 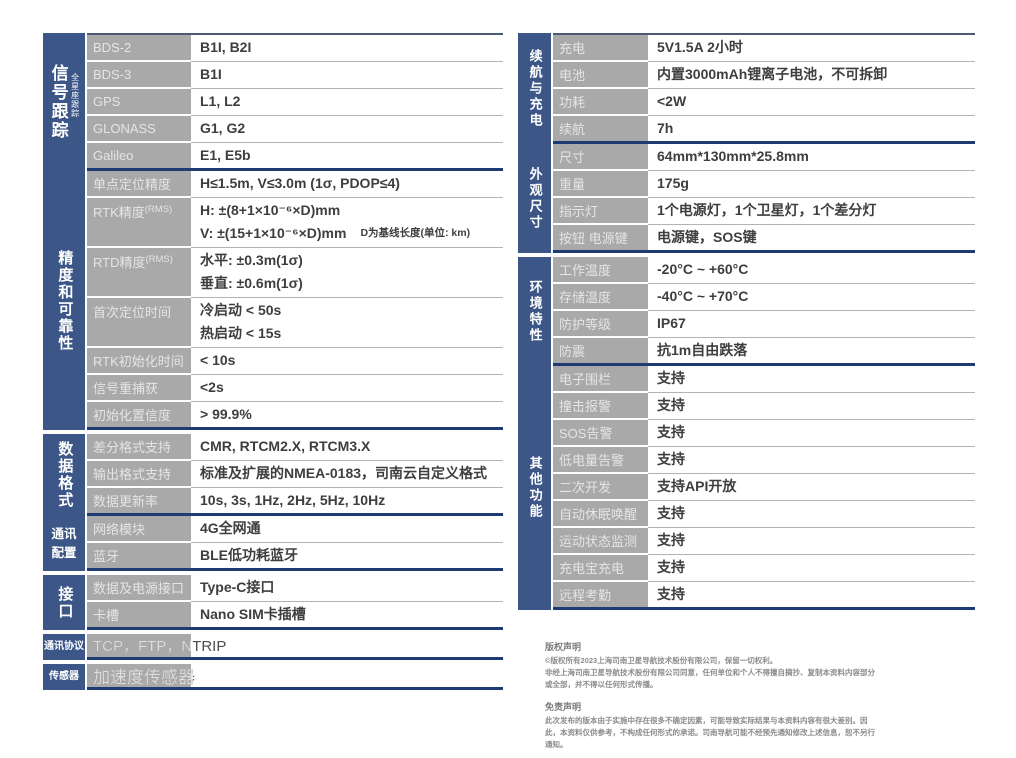 What do you see at coordinates (811, 487) in the screenshot?
I see `row-value: 支持API开放` at bounding box center [811, 487].